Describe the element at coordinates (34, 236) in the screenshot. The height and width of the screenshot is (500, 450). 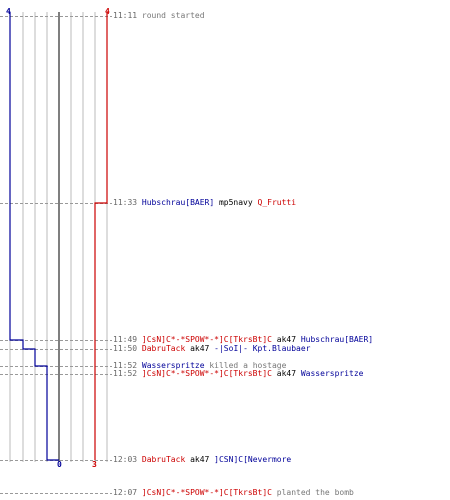
I see `tr-alive-step-line` at that location.